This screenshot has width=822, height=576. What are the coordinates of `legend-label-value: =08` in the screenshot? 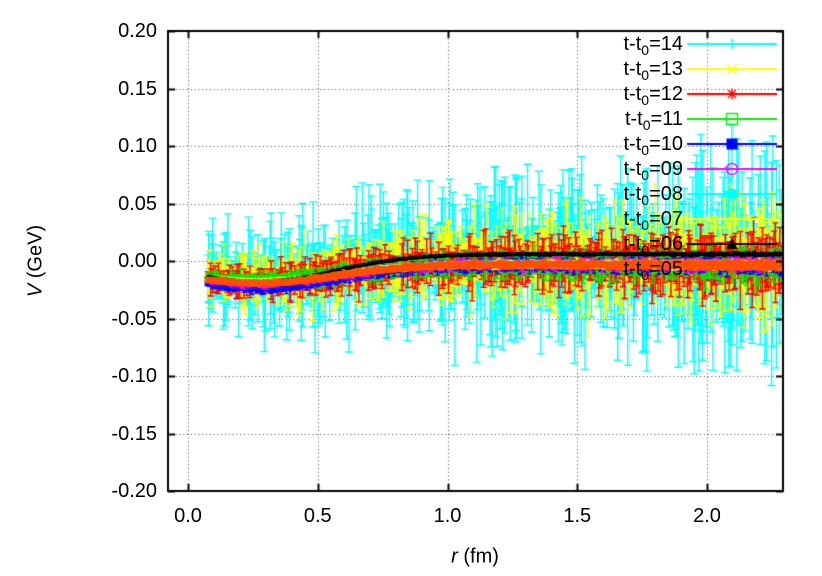 It's located at (666, 193).